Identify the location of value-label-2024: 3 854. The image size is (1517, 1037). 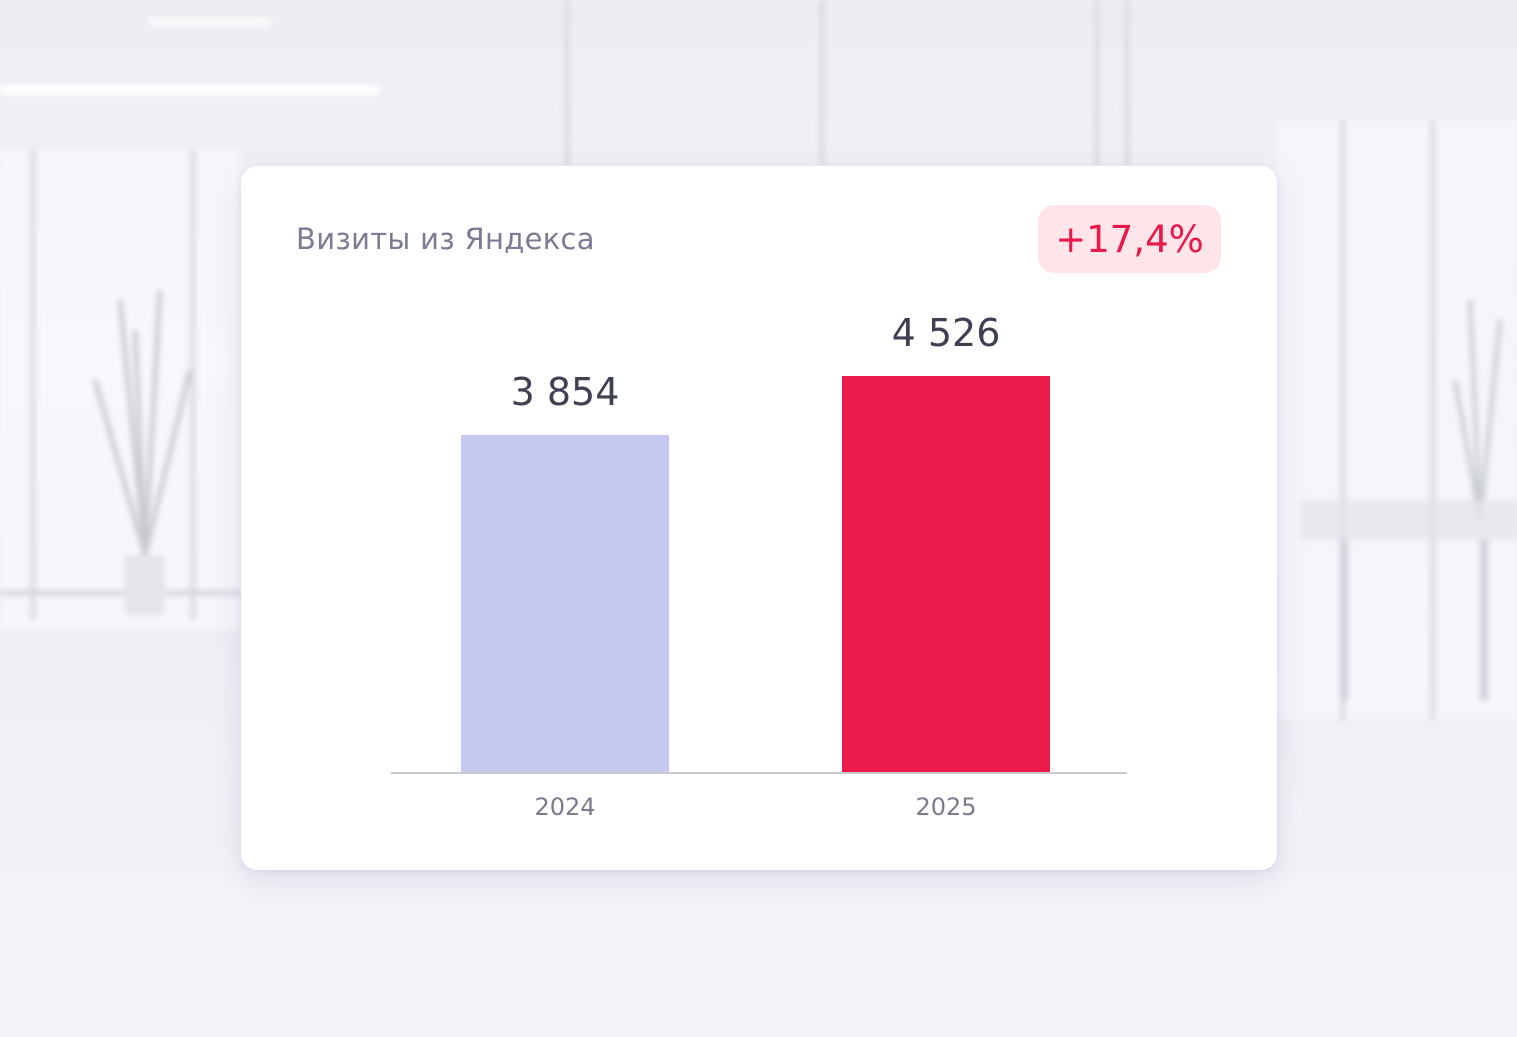
(565, 392).